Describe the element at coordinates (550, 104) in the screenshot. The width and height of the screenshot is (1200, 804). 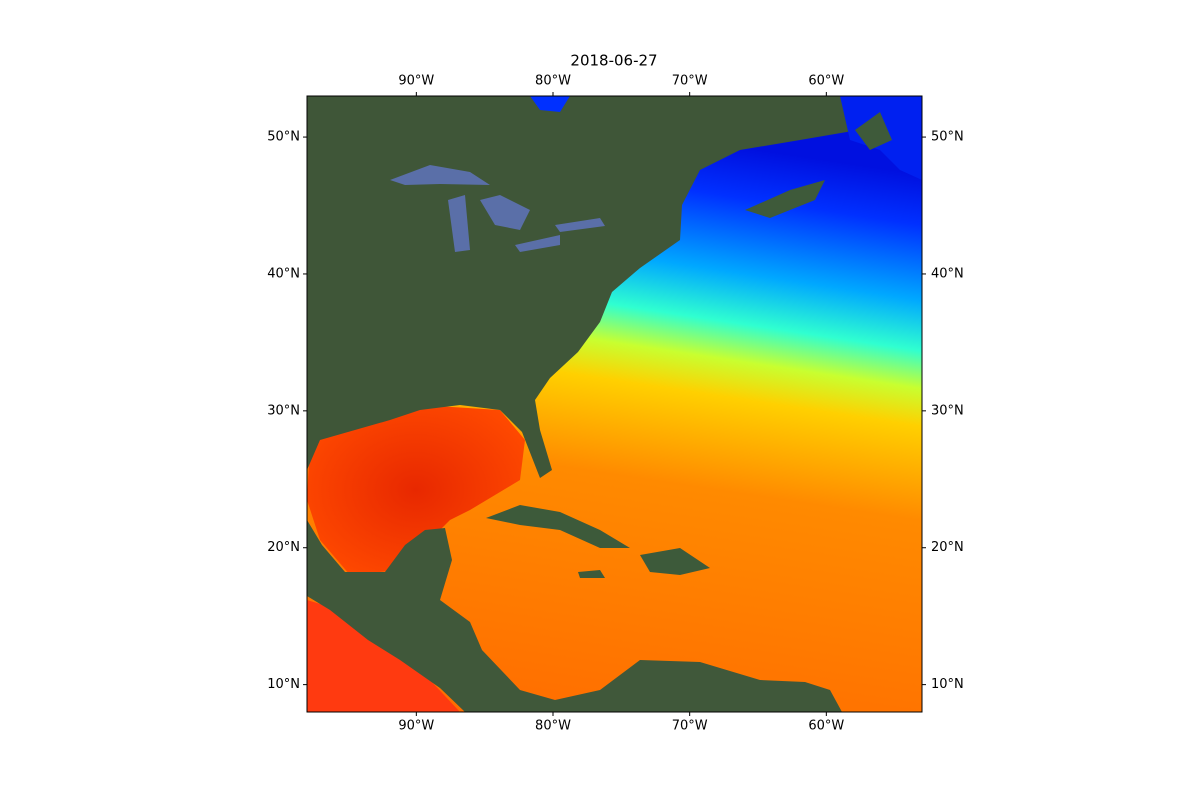
I see `hudson-bay` at that location.